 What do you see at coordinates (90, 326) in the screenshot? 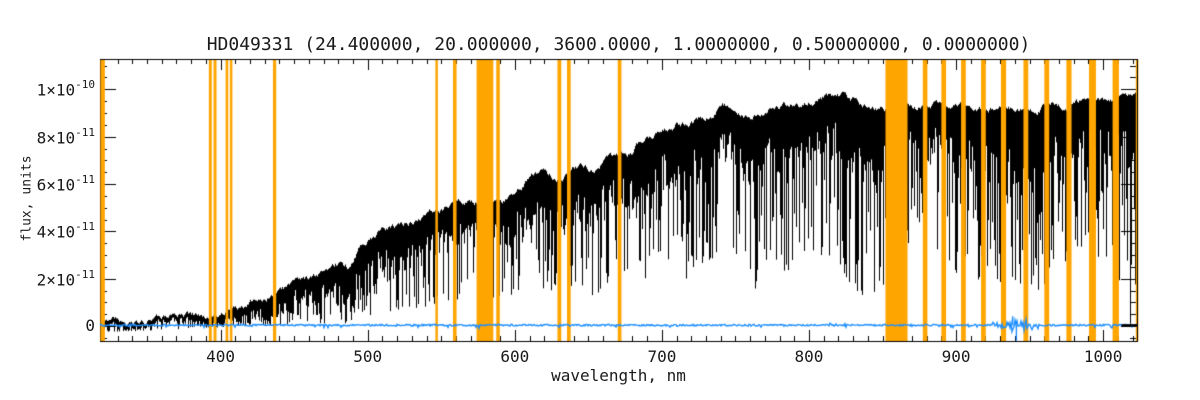
I see `y-tick-label: 0` at bounding box center [90, 326].